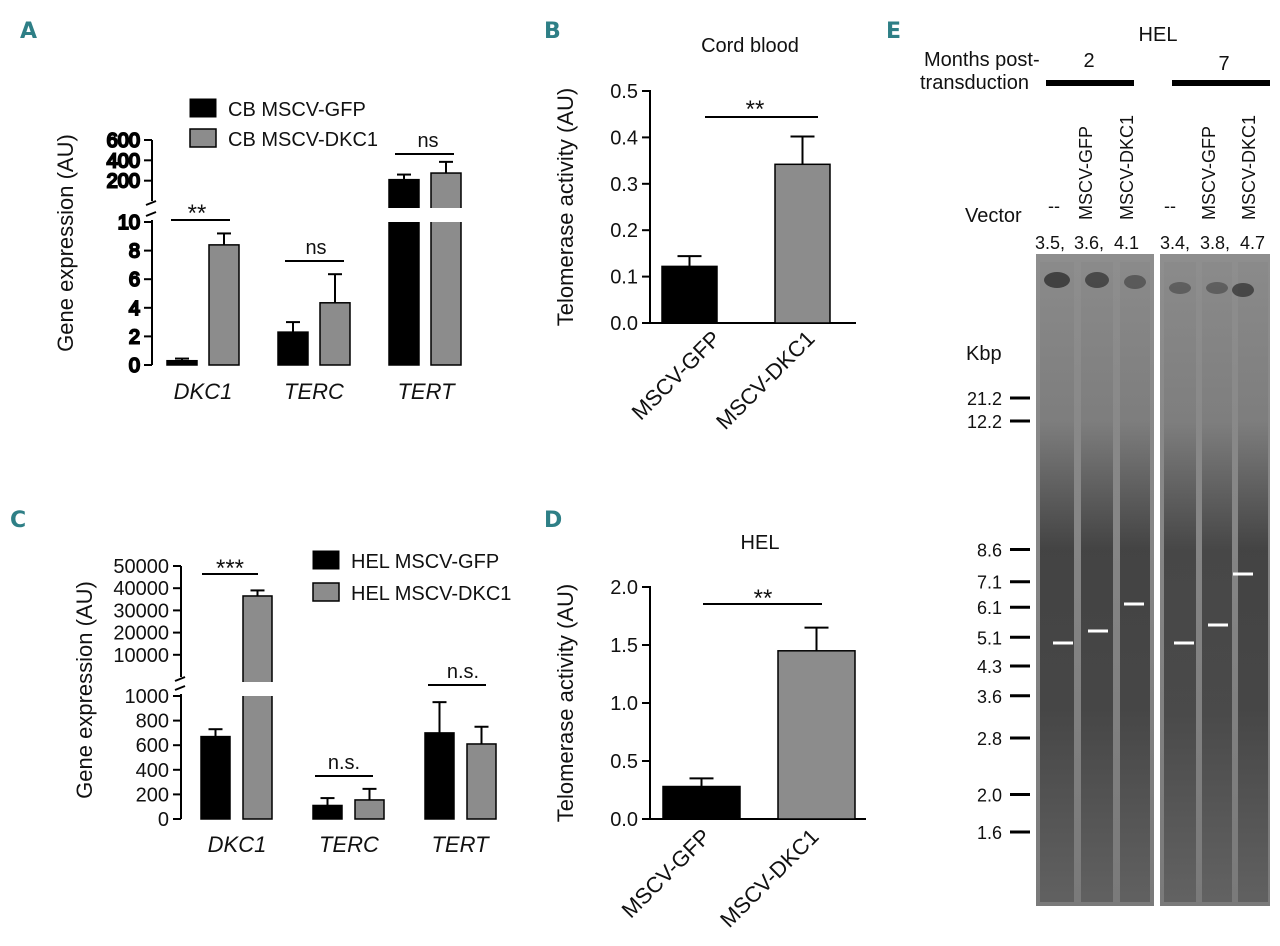 Image resolution: width=1280 pixels, height=946 pixels. I want to click on gel-lane-1-length: 3.5,, so click(1050, 243).